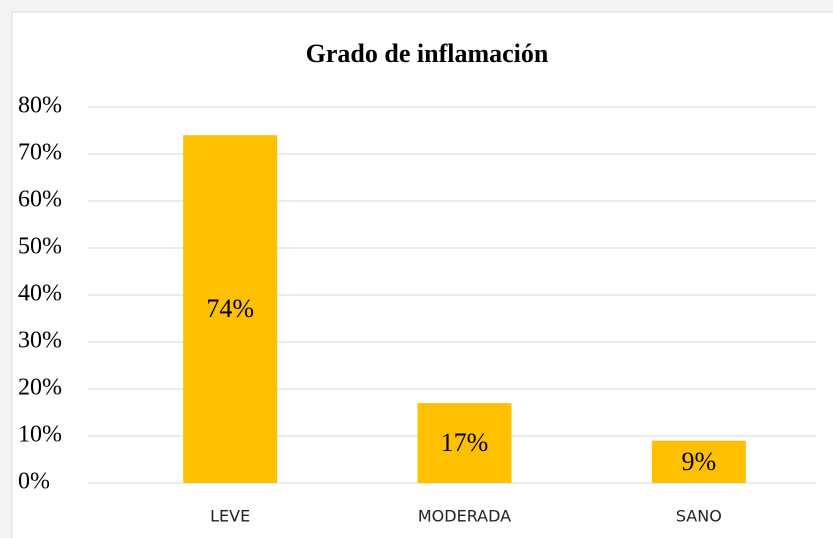 The width and height of the screenshot is (833, 538). Describe the element at coordinates (34, 482) in the screenshot. I see `y-tick-label: 0%` at that location.